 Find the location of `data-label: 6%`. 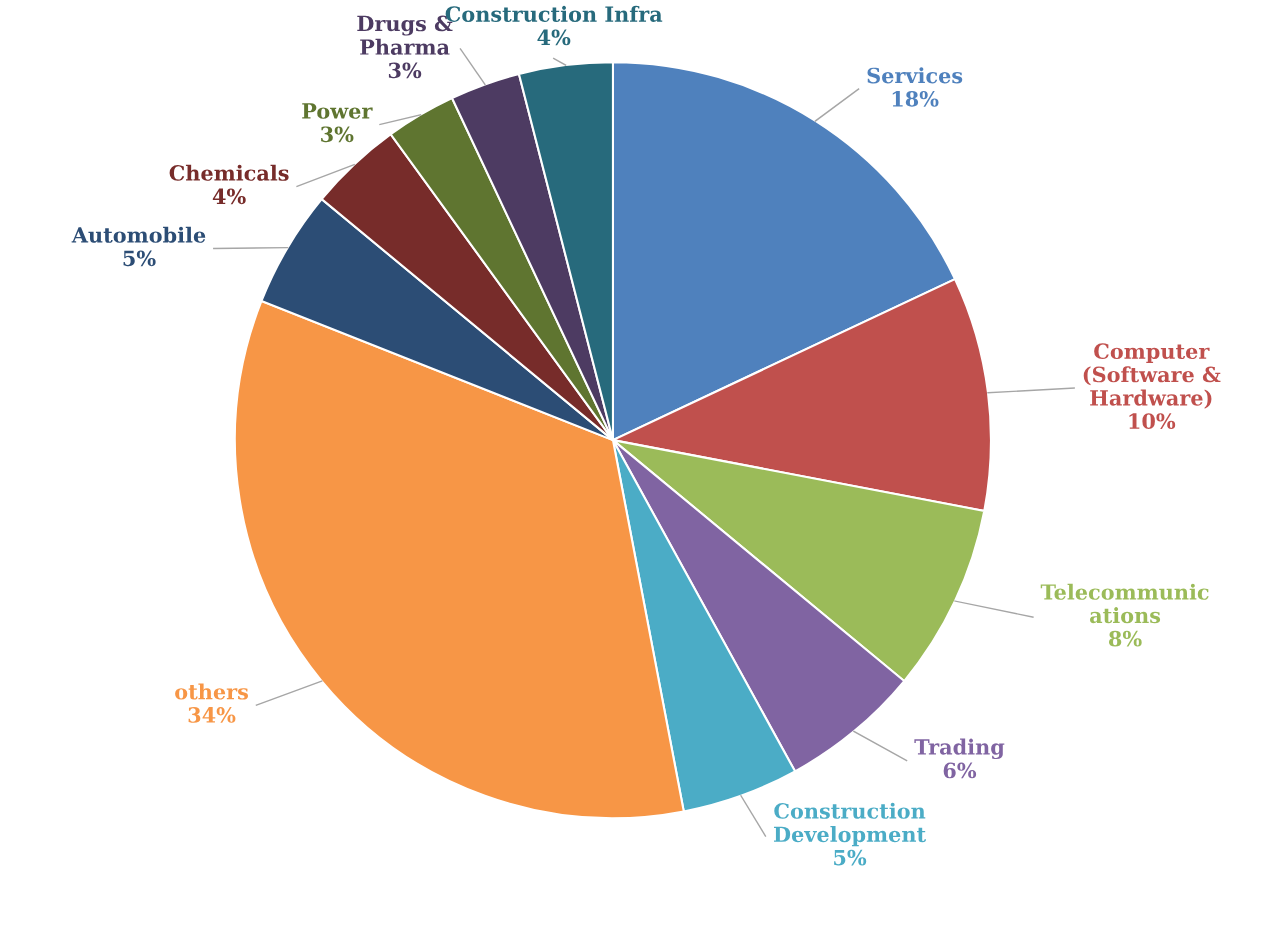

data-label: 6% is located at coordinates (960, 770).